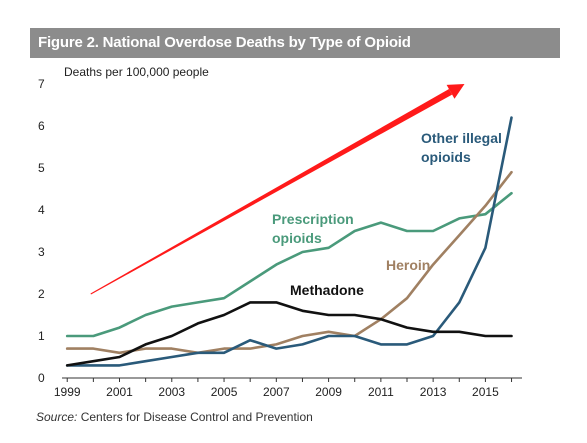  What do you see at coordinates (297, 238) in the screenshot?
I see `series-label-prescription-opioids: opioids` at bounding box center [297, 238].